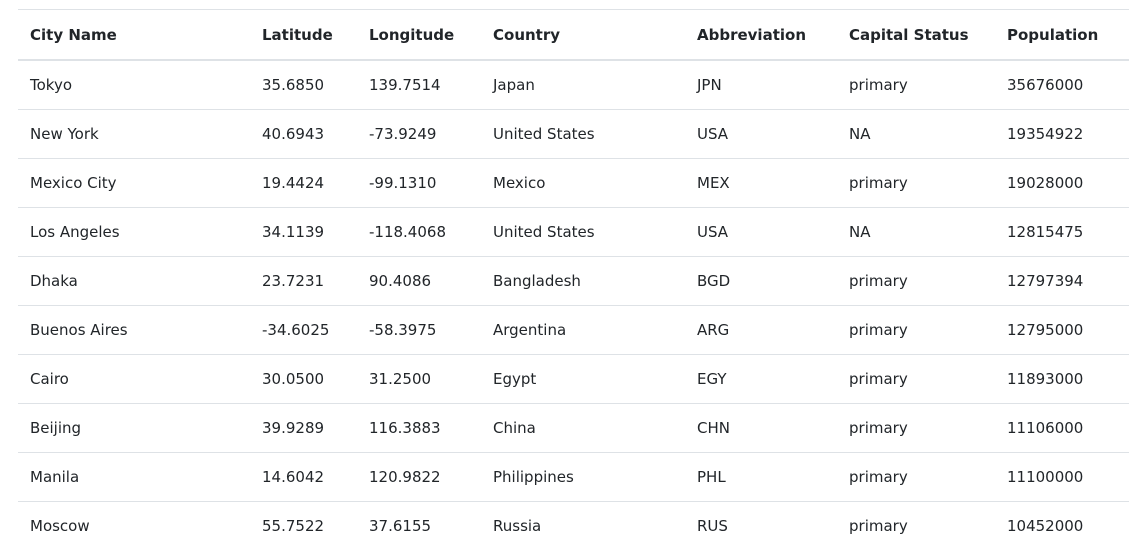  Describe the element at coordinates (419, 526) in the screenshot. I see `longitude-cell: 37.6155` at that location.